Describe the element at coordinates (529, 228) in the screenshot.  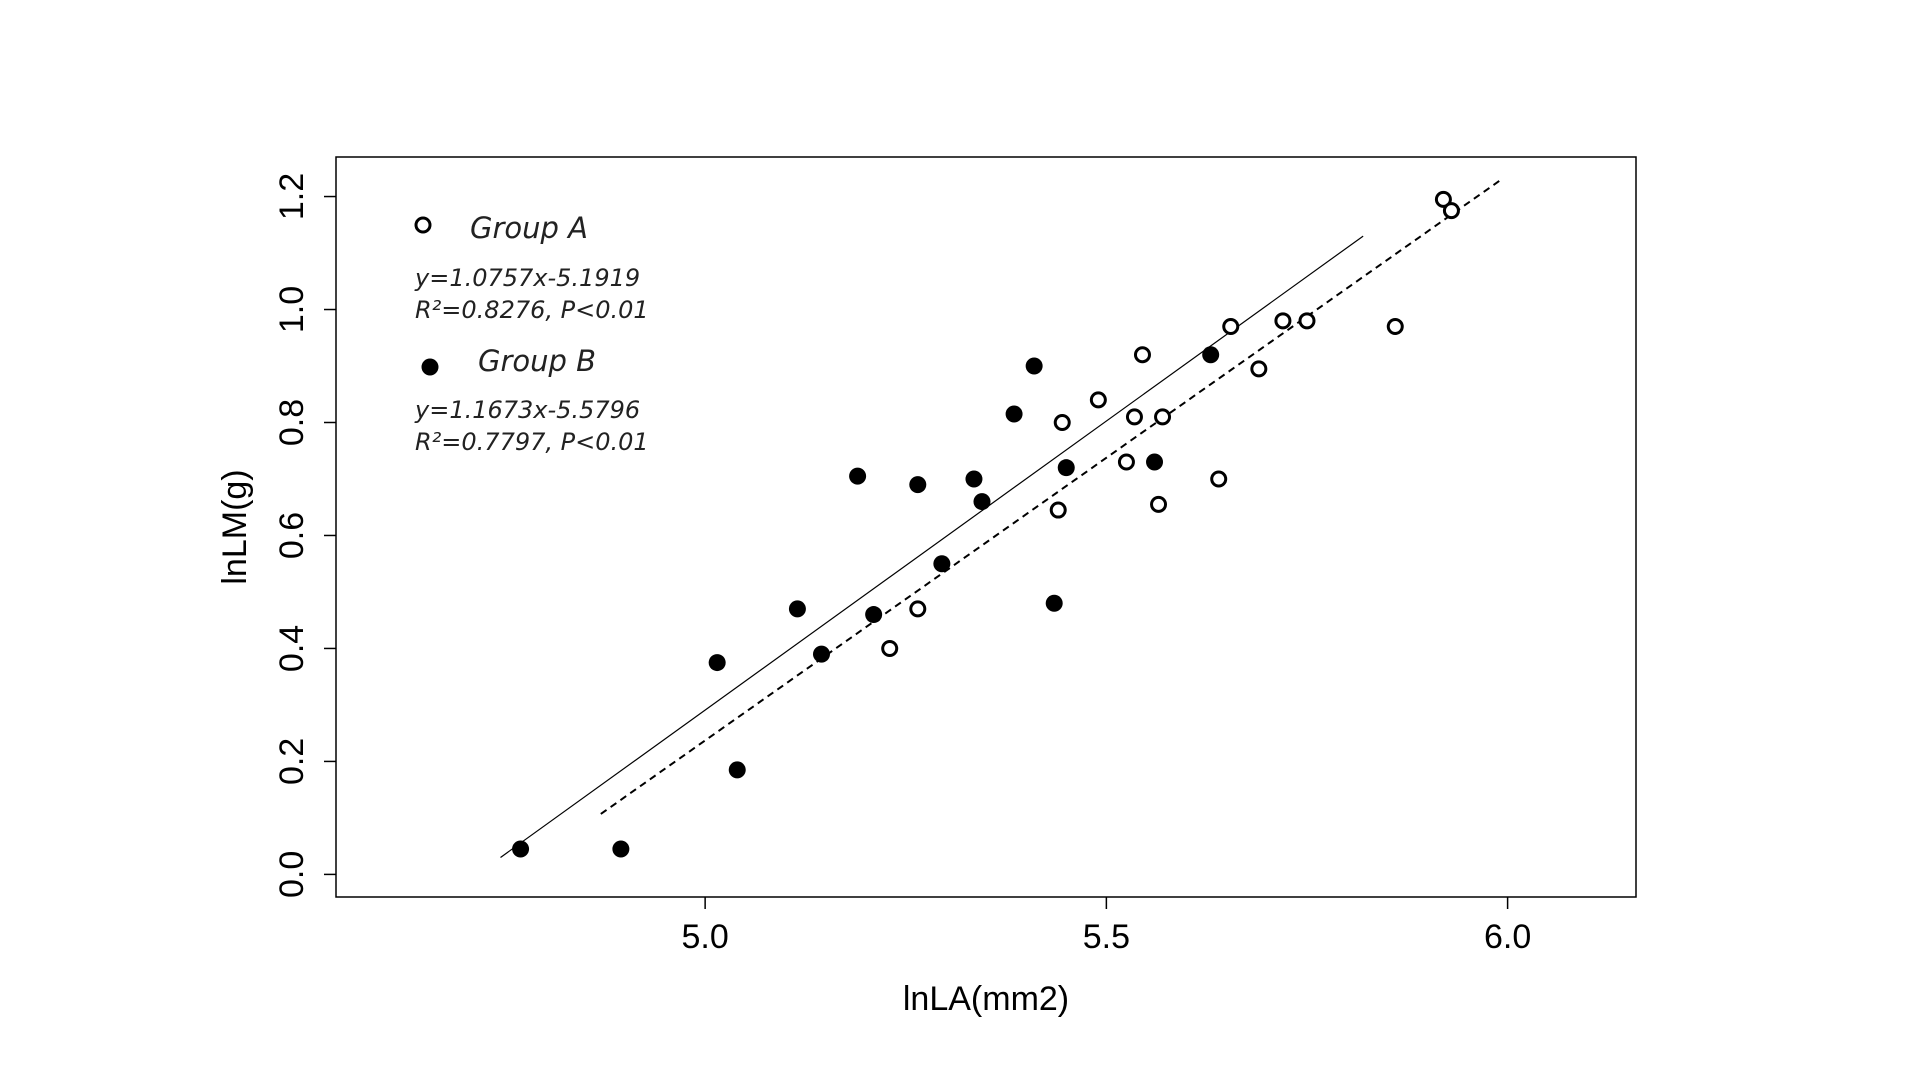
I see `legend-label-group-a: Group A` at that location.